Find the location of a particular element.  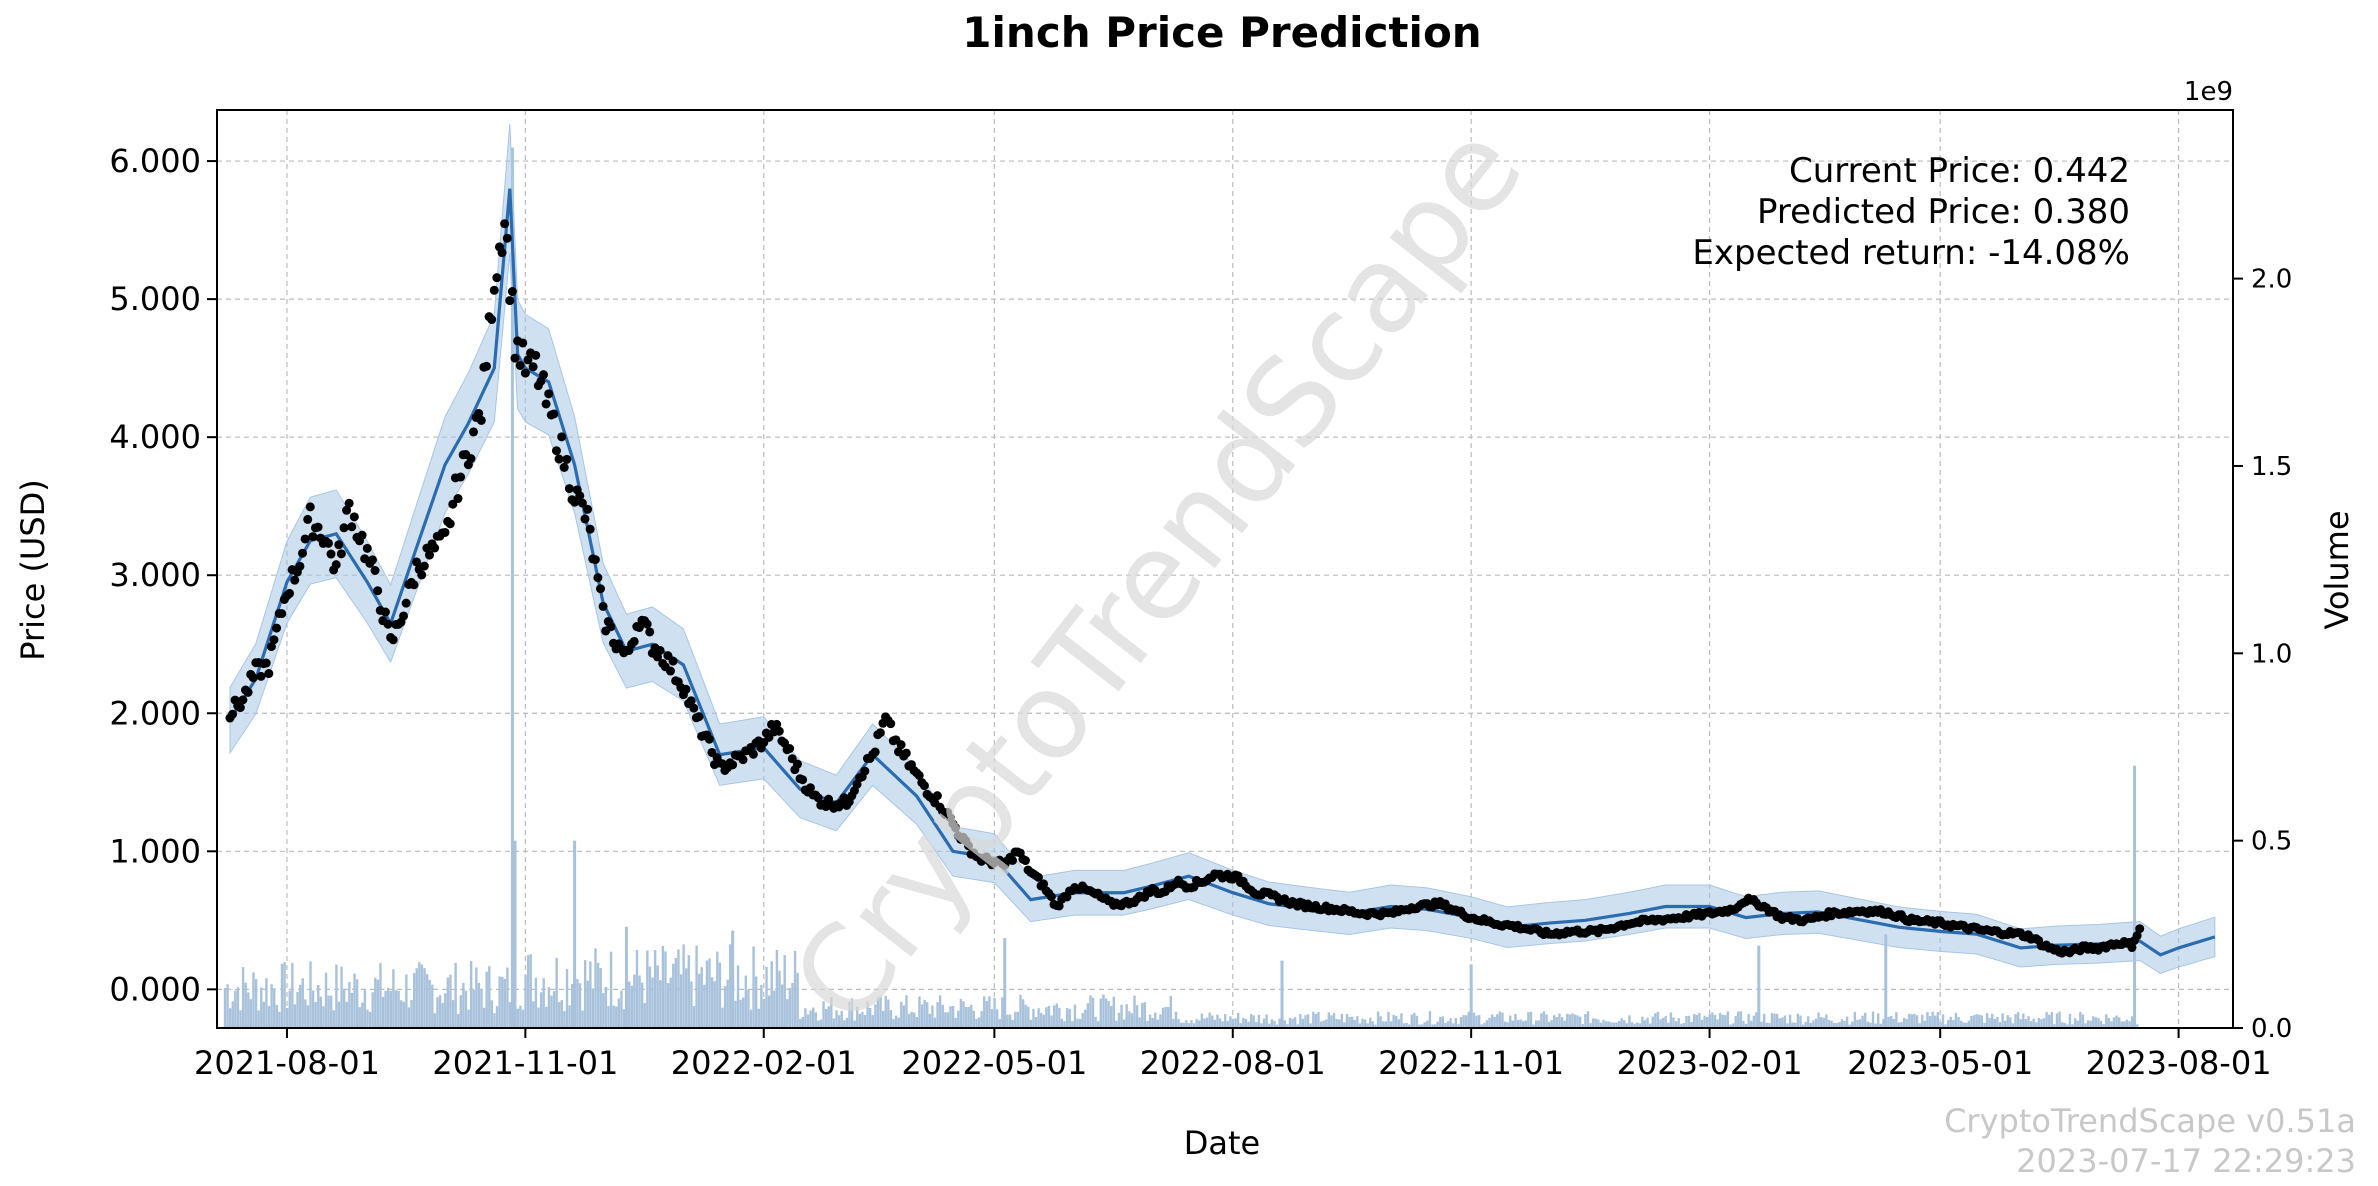

x-tick-label: 2023-08-01 is located at coordinates (2179, 1063).